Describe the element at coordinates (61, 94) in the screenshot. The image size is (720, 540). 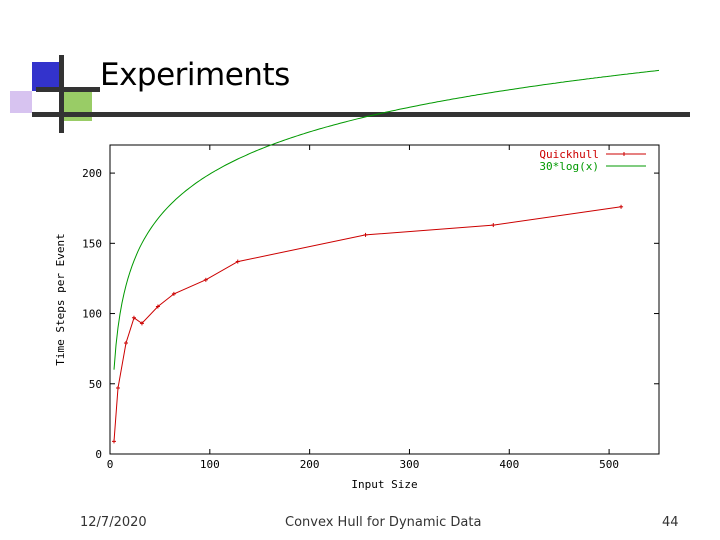
I see `decor-vertical-bar` at that location.